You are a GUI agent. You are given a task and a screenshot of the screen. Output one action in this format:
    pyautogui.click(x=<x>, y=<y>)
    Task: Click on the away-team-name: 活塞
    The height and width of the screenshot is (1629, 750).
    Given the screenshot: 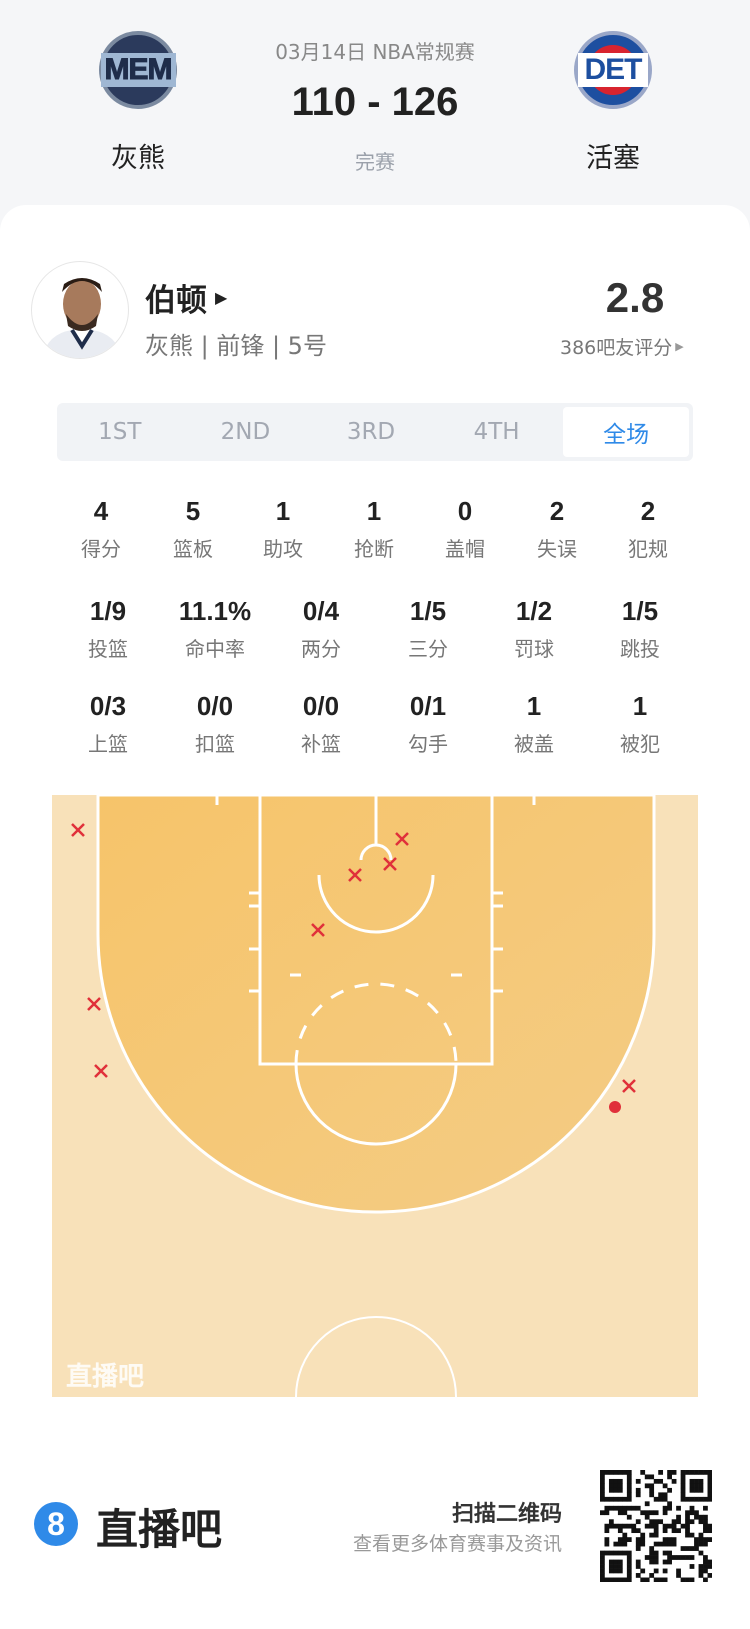 What is the action you would take?
    pyautogui.click(x=613, y=158)
    